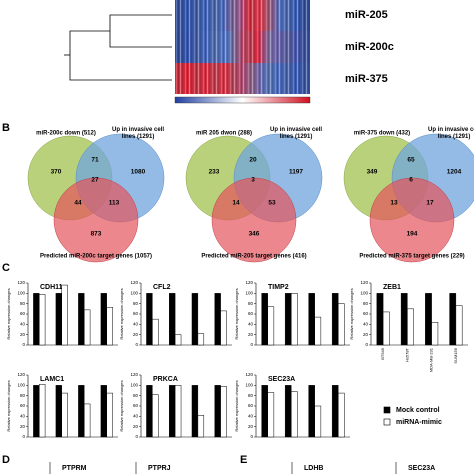 This screenshot has height=474, width=474. I want to click on chart-title: CFL2, so click(162, 287).